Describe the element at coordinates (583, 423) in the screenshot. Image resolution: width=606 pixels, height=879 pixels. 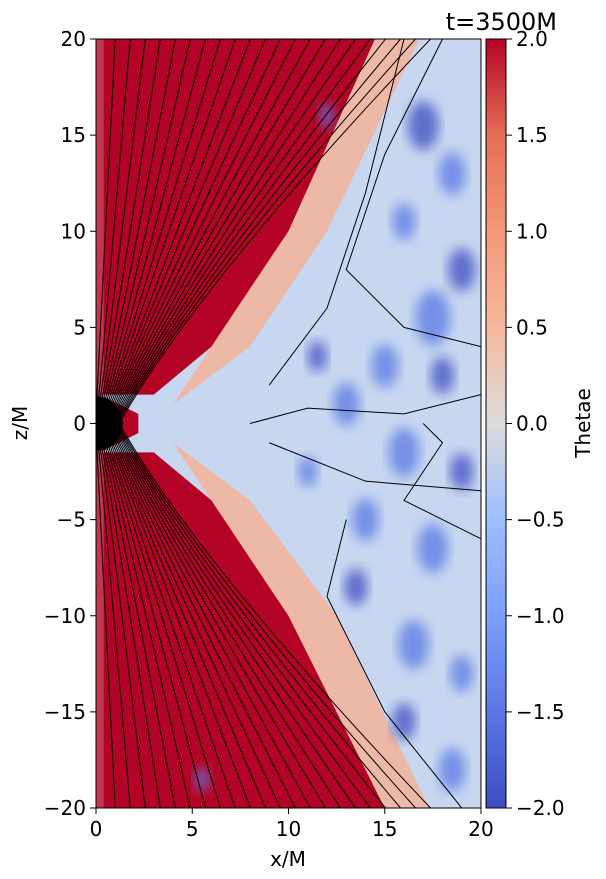
I see `colorbar-label: Thetae` at that location.